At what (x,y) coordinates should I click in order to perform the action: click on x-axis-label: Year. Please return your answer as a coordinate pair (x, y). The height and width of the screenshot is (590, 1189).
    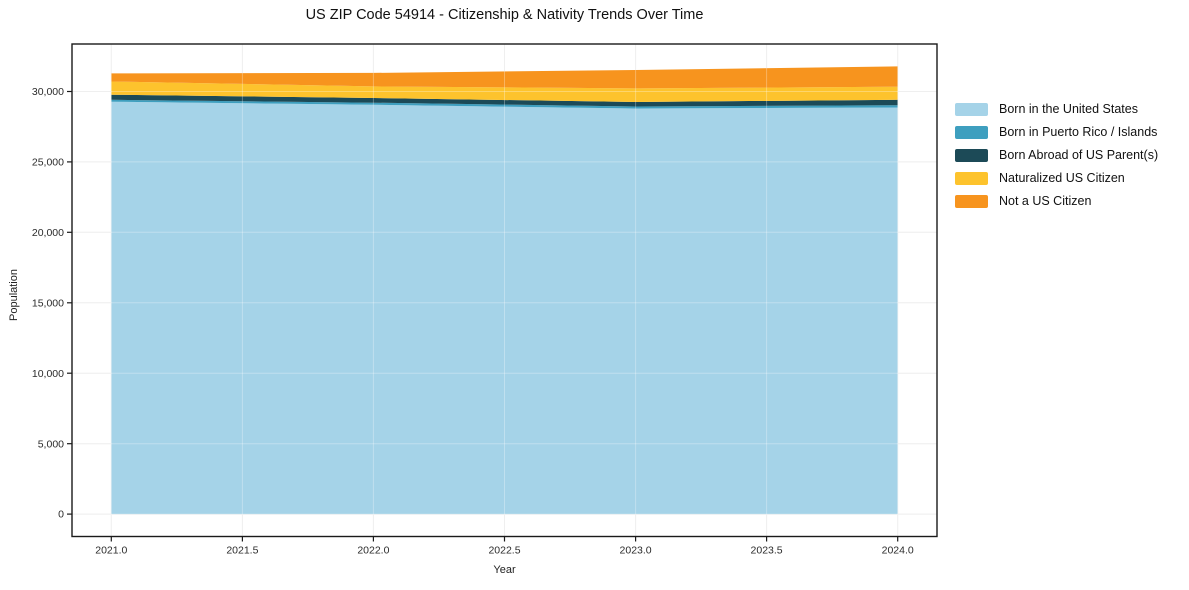
    Looking at the image, I should click on (504, 570).